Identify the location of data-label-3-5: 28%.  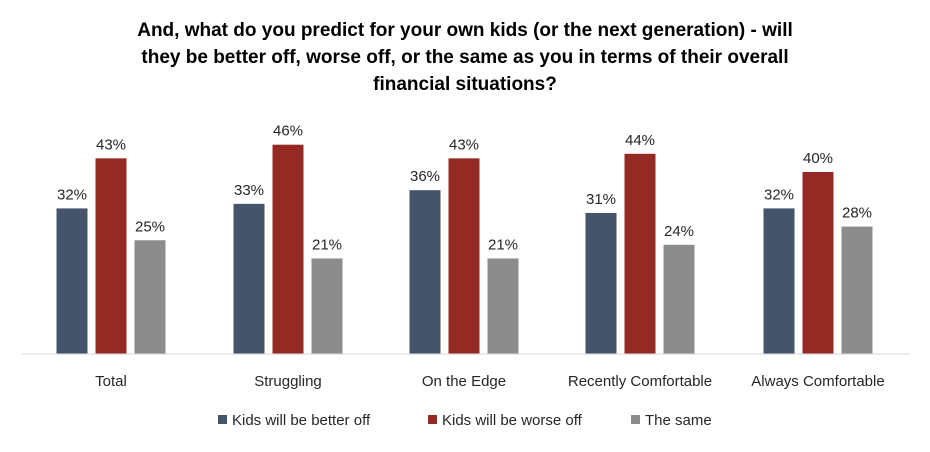
(857, 213).